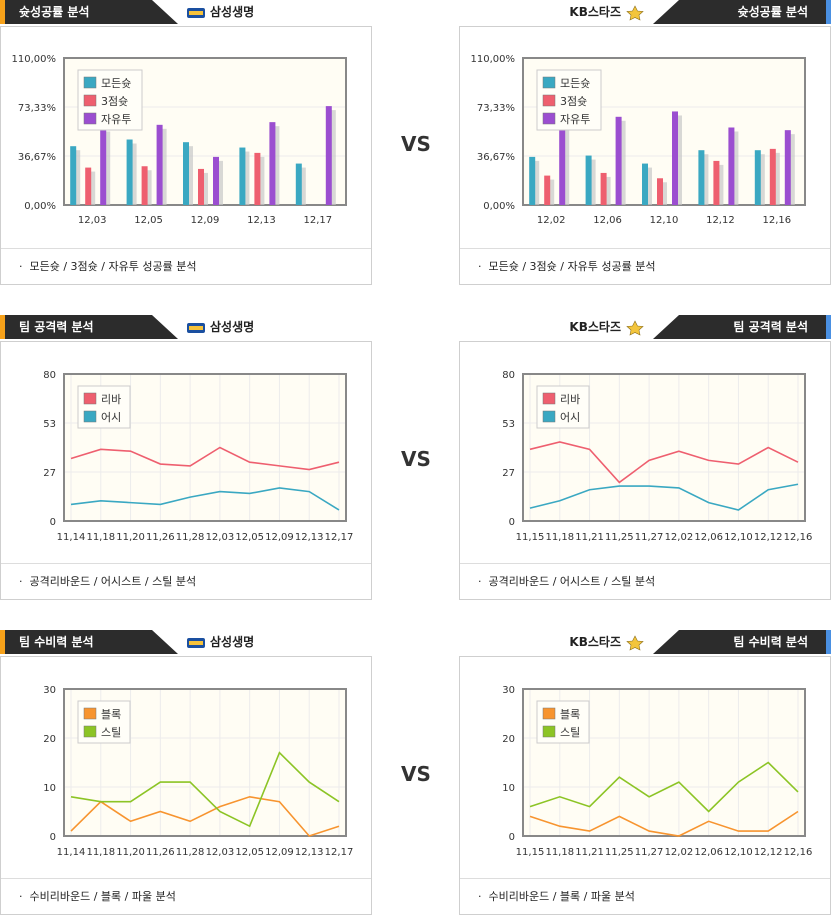 The height and width of the screenshot is (916, 831). What do you see at coordinates (49, 424) in the screenshot?
I see `y-tick-label: 53` at bounding box center [49, 424].